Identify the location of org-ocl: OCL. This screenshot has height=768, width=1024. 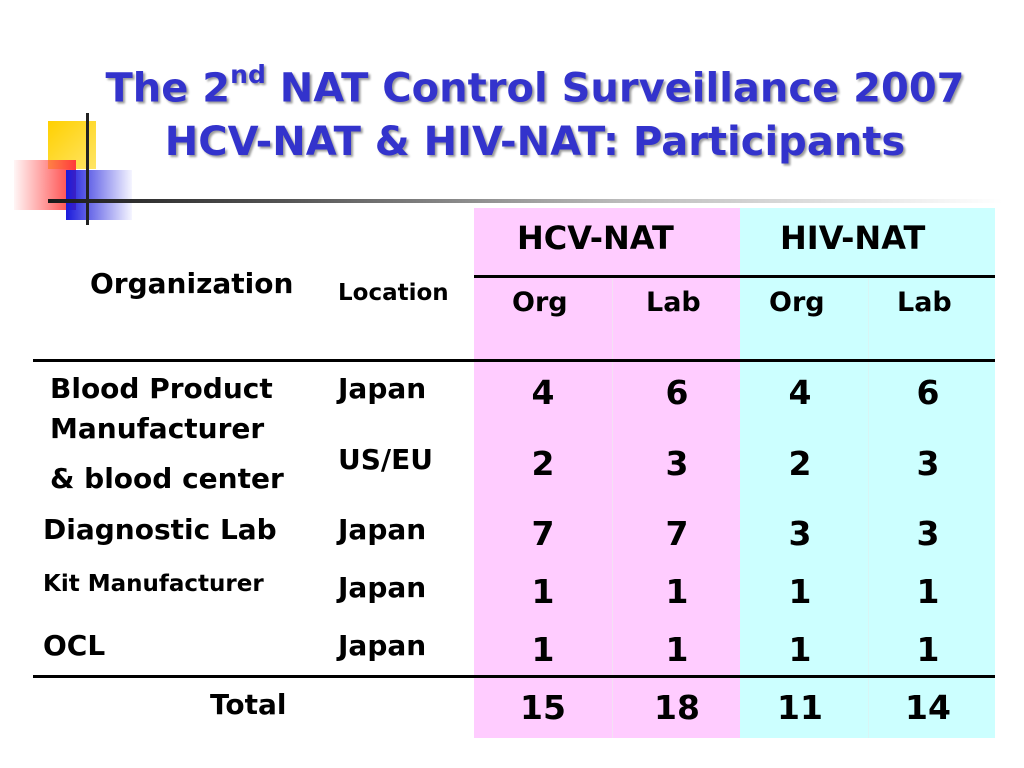
(74, 645).